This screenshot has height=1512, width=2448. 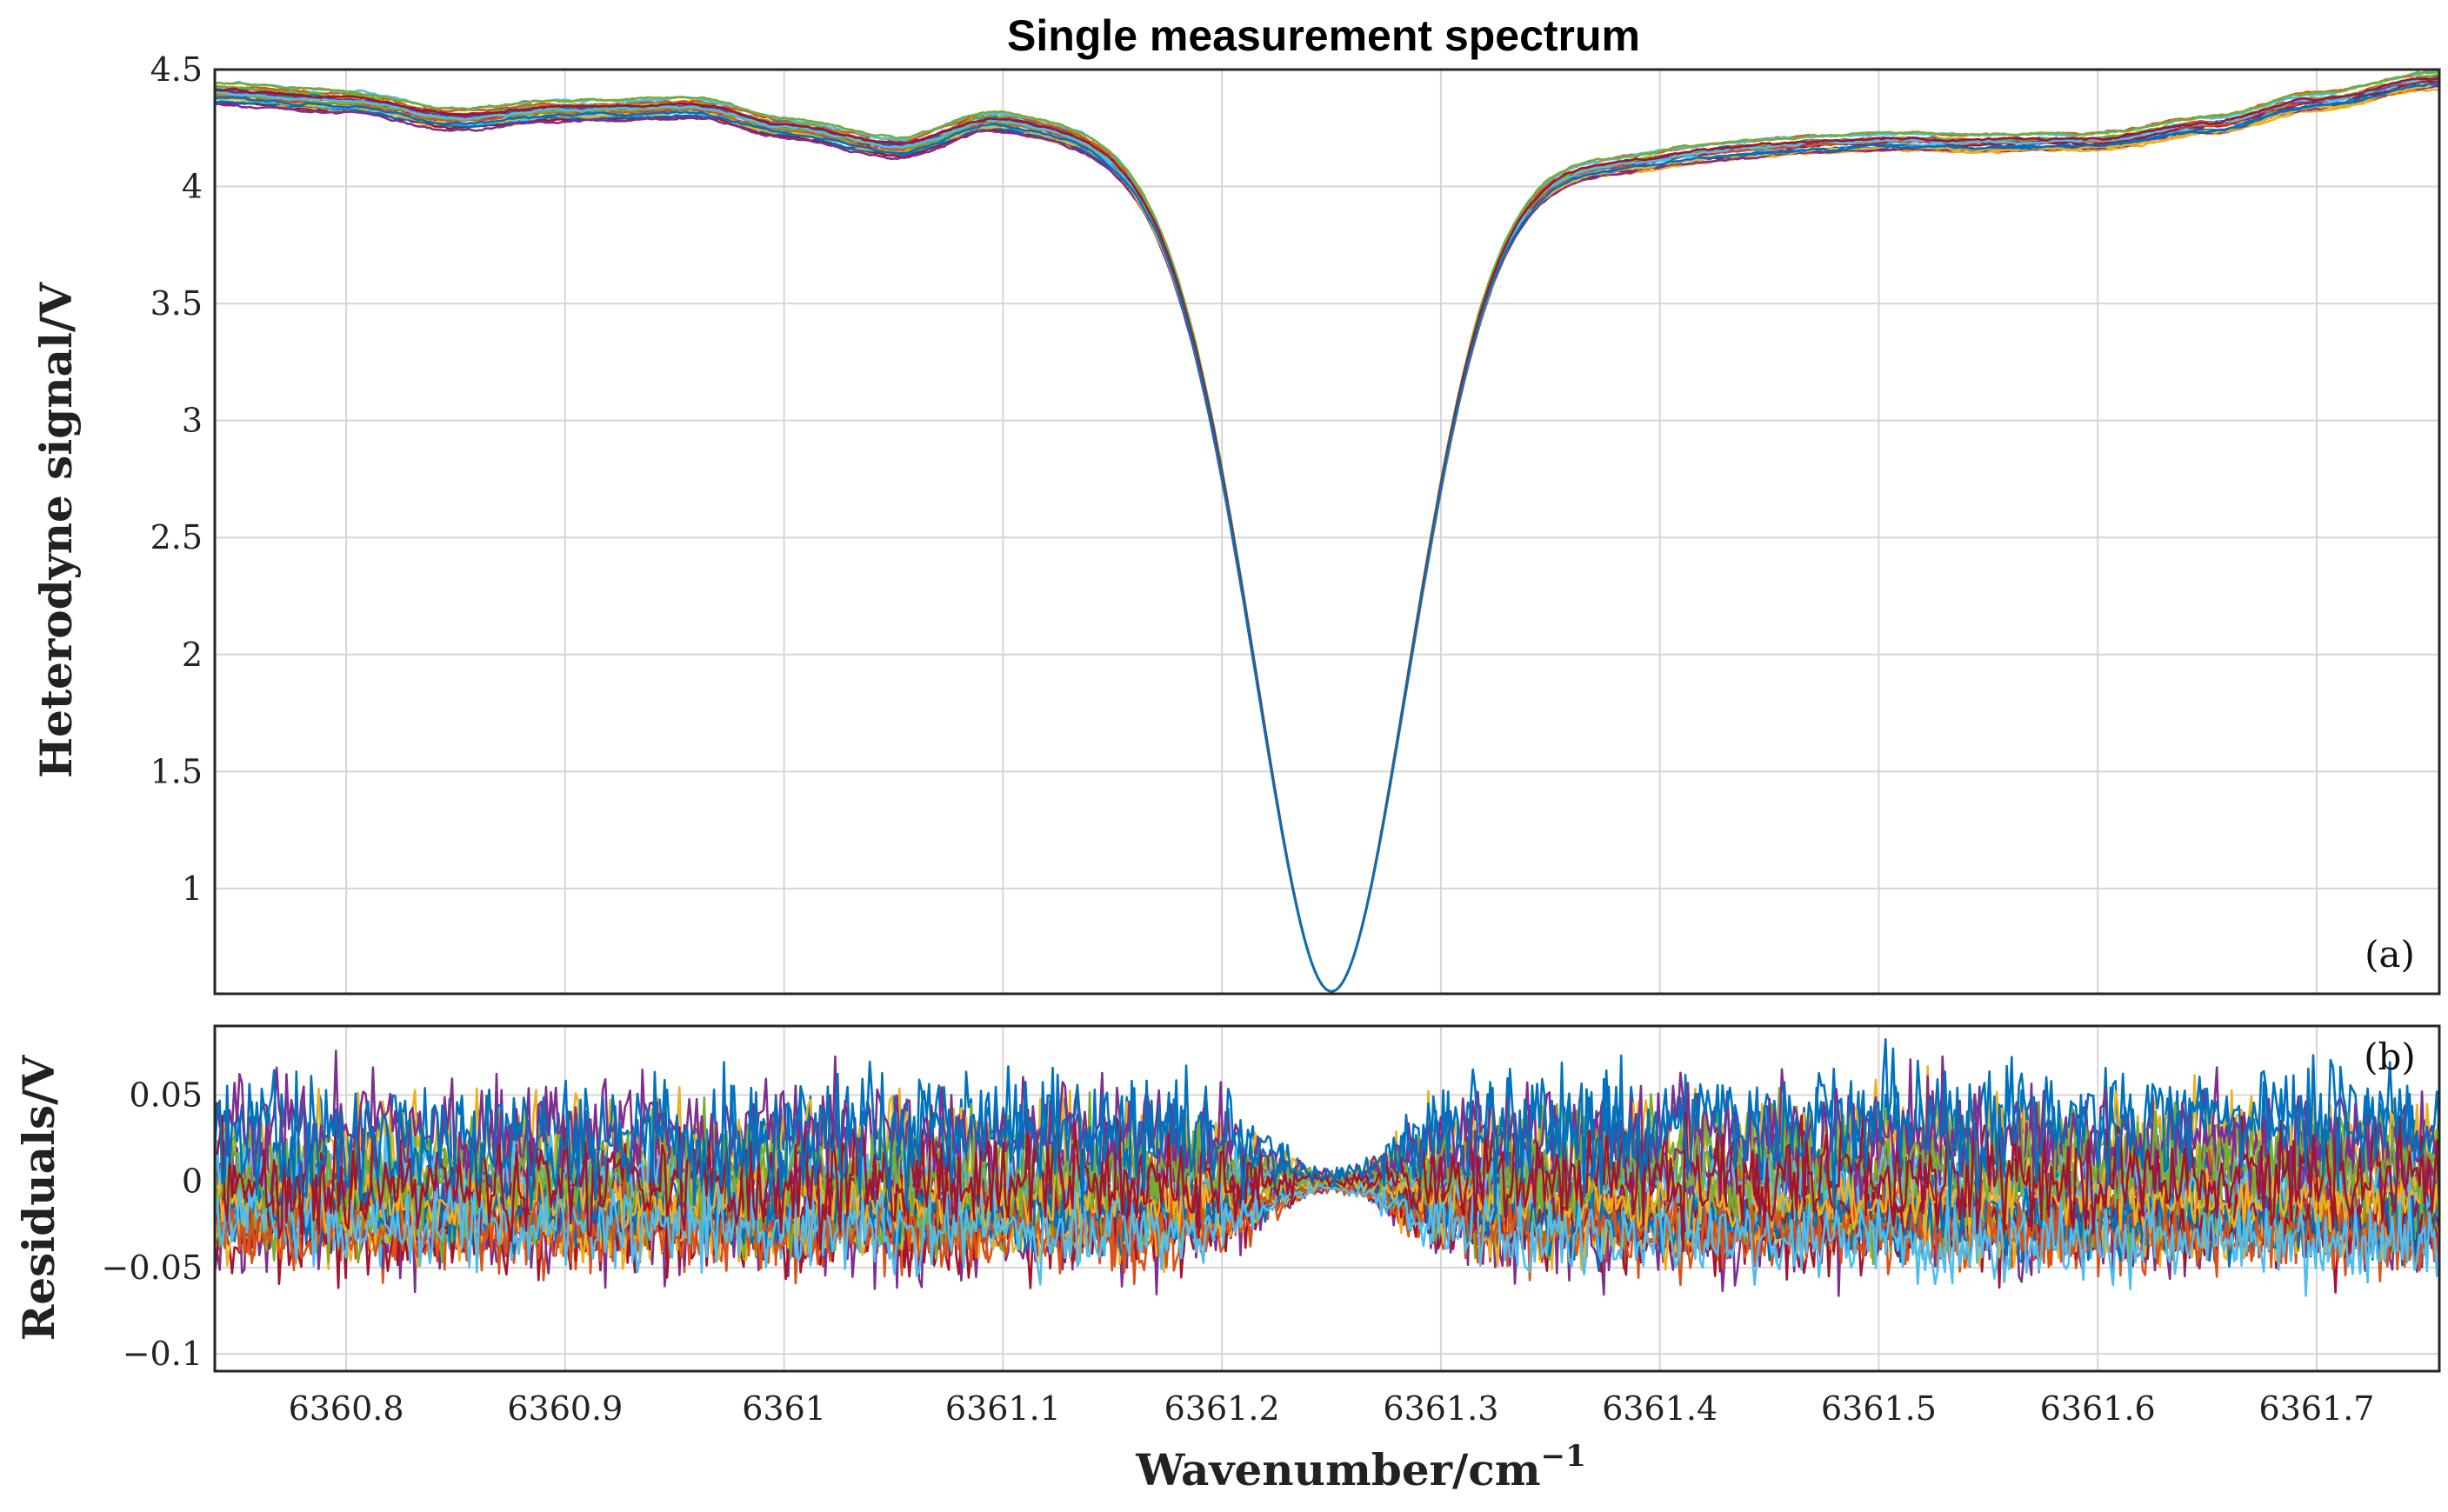 I want to click on panel-a-y-axis-label: Heterodyne signal/V, so click(x=56, y=530).